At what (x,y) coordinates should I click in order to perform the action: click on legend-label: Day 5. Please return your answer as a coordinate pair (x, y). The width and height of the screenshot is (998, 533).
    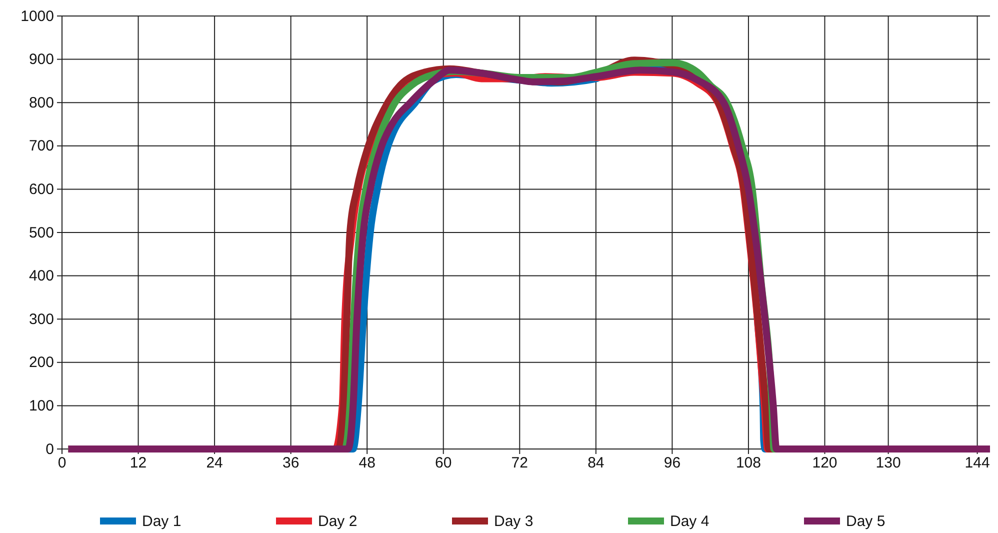
    Looking at the image, I should click on (866, 521).